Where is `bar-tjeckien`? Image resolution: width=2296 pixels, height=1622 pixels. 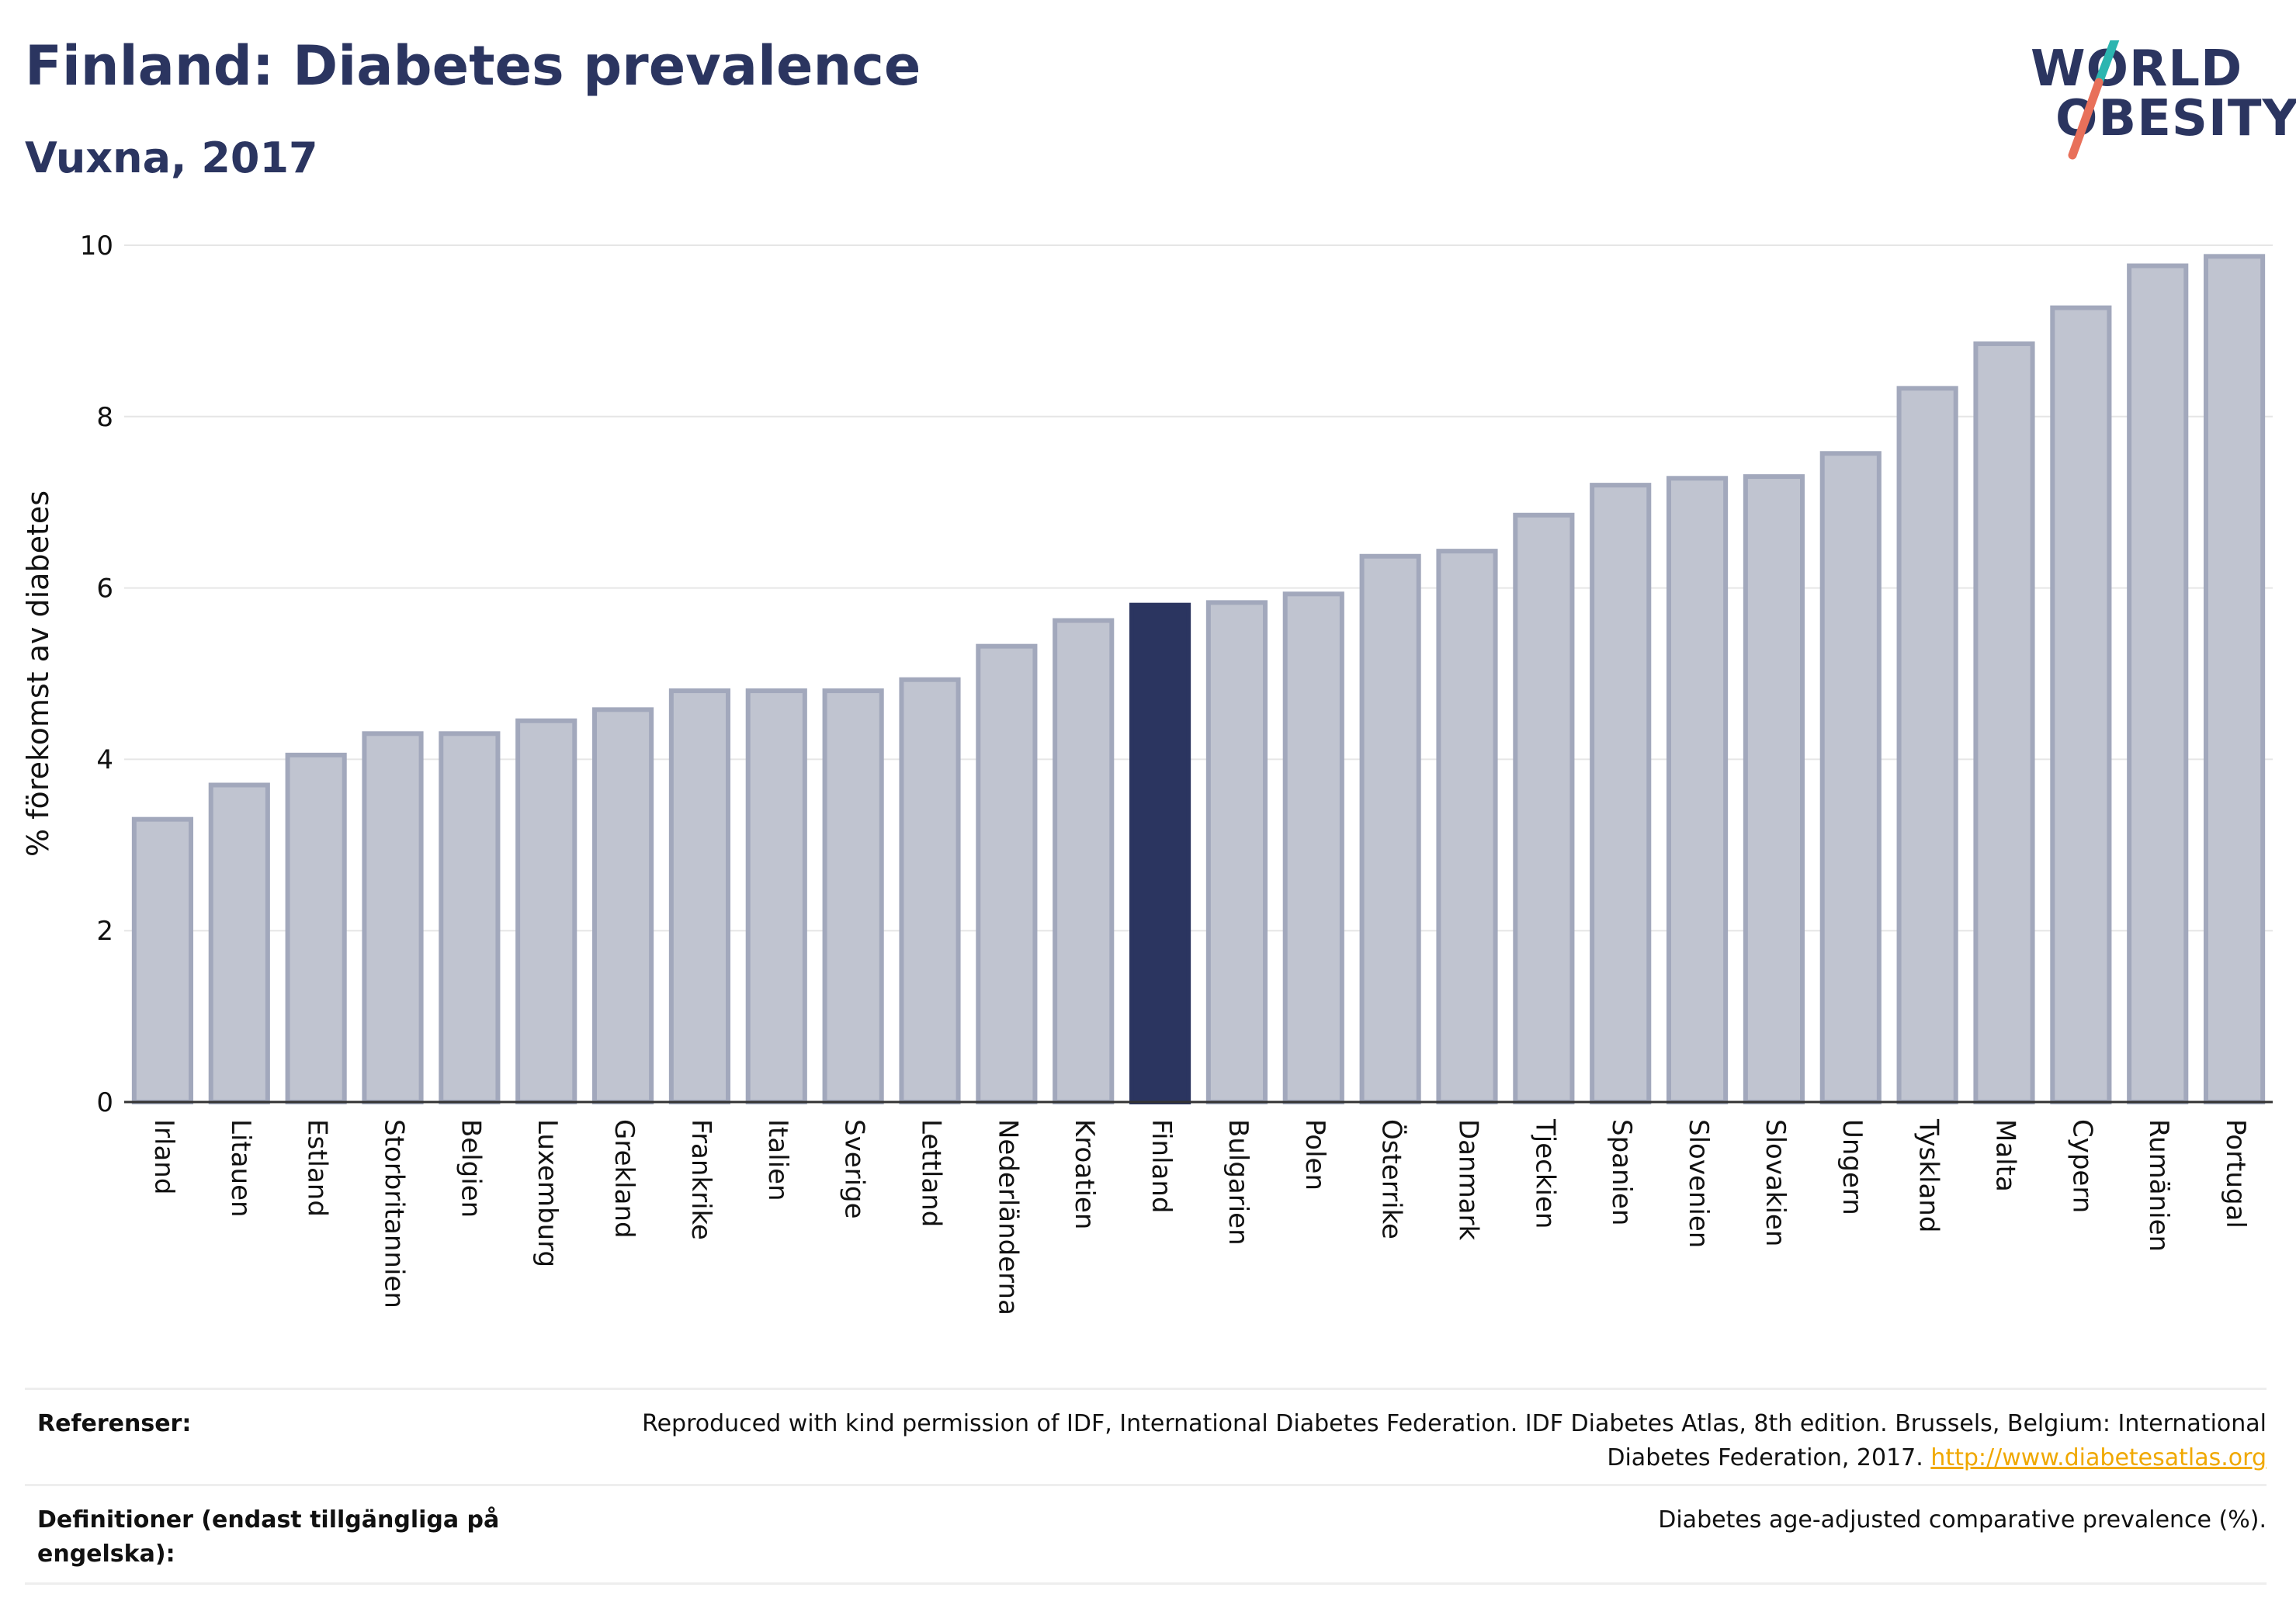 bar-tjeckien is located at coordinates (1544, 808).